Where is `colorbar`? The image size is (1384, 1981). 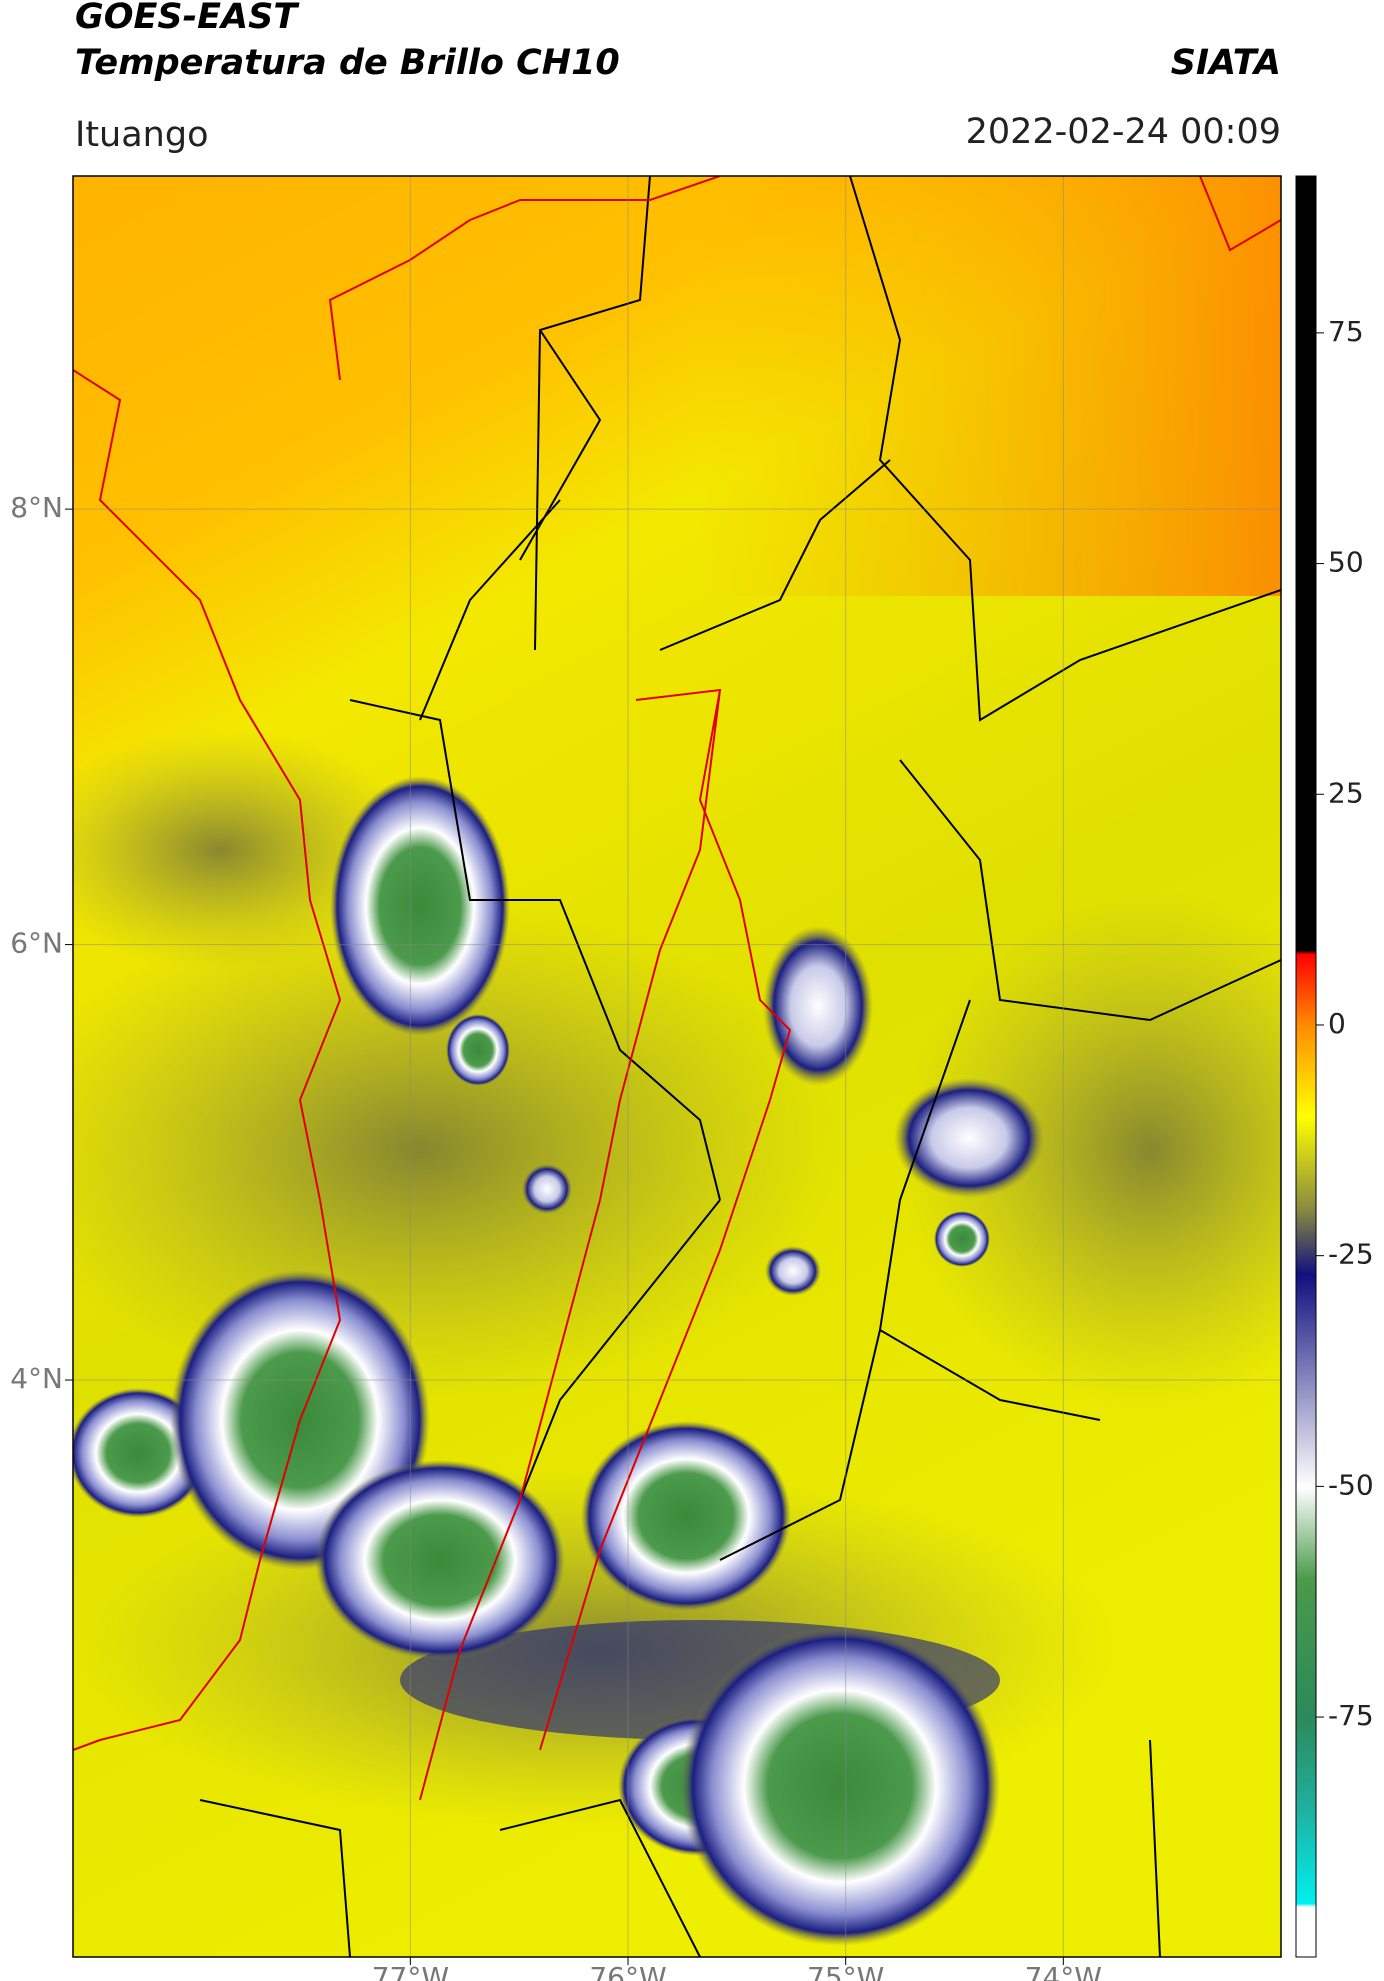
colorbar is located at coordinates (1306, 1066).